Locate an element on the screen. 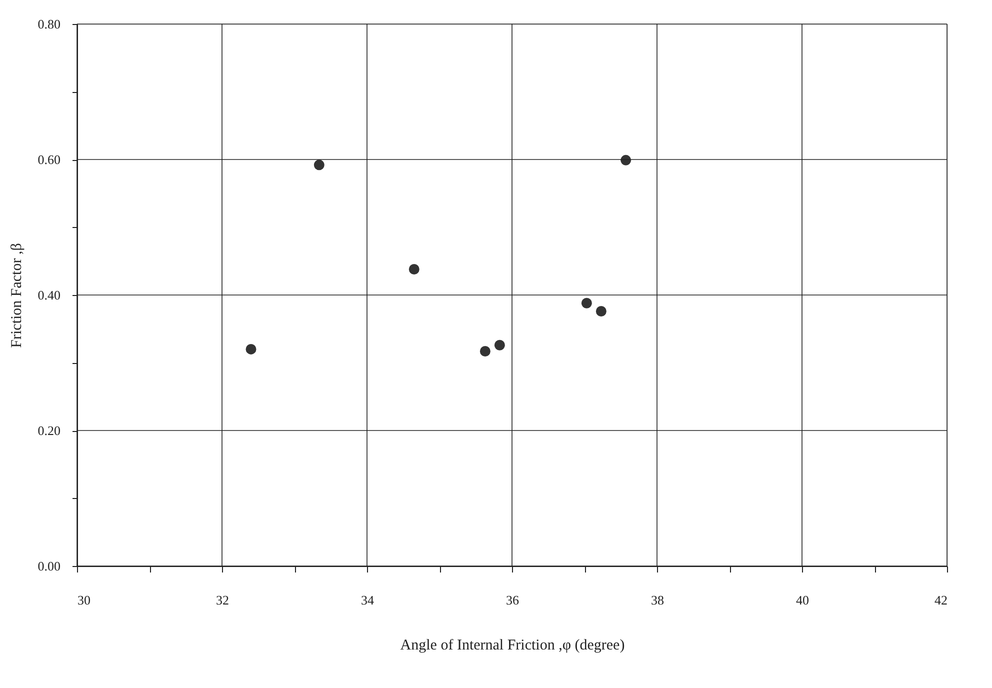 This screenshot has height=688, width=992. y-tick-label: 0.80 is located at coordinates (49, 24).